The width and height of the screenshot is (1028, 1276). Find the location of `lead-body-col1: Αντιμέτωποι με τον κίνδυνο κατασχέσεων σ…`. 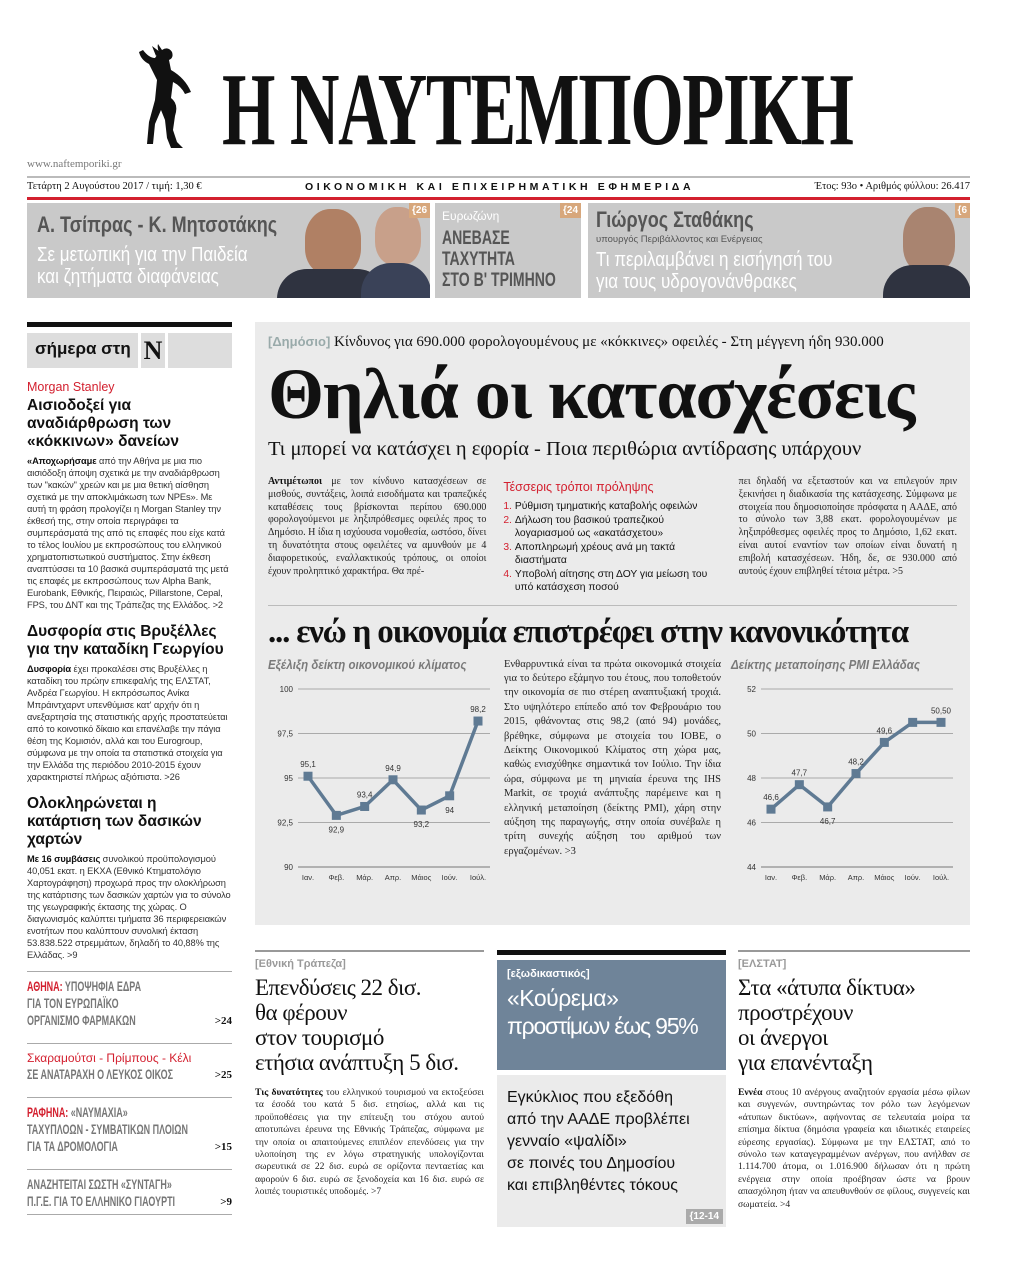

lead-body-col1: Αντιμέτωποι με τον κίνδυνο κατασχέσεων σ… is located at coordinates (377, 526).